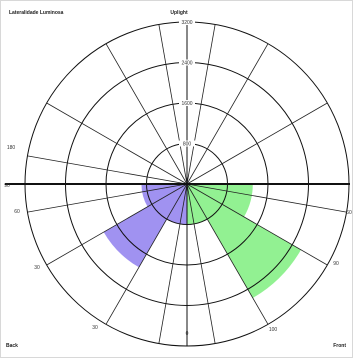 The image size is (353, 359). Describe the element at coordinates (7, 186) in the screenshot. I see `angle-label-1: 90` at that location.